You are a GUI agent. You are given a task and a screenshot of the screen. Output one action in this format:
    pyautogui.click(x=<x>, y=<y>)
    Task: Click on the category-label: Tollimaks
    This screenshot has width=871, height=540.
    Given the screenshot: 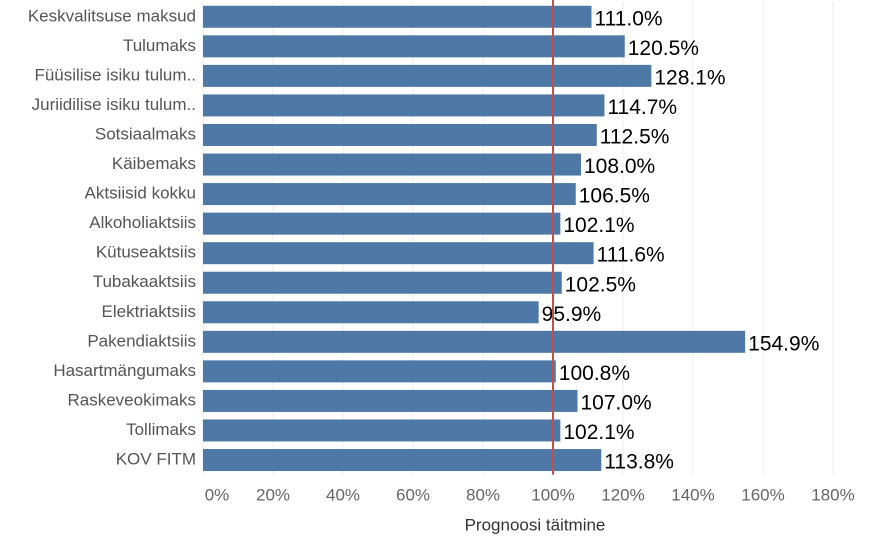 What is the action you would take?
    pyautogui.click(x=161, y=429)
    